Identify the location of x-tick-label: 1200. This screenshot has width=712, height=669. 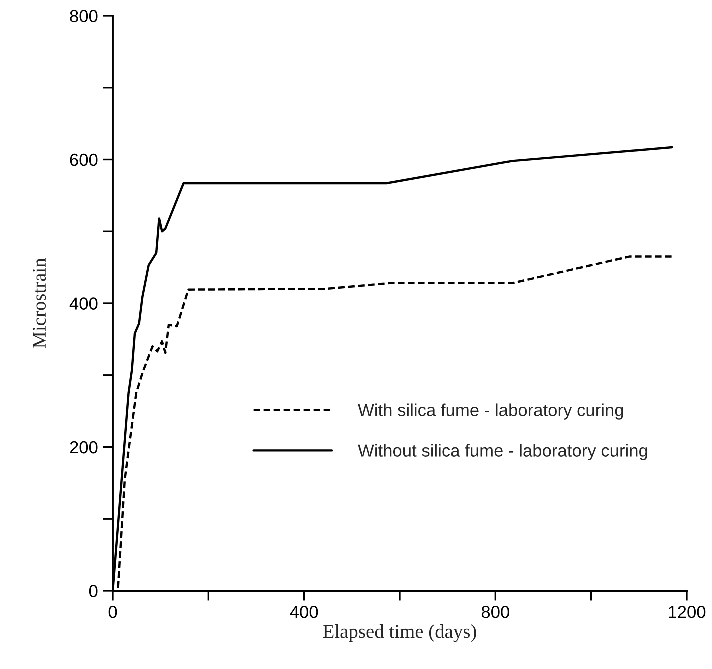
(687, 612).